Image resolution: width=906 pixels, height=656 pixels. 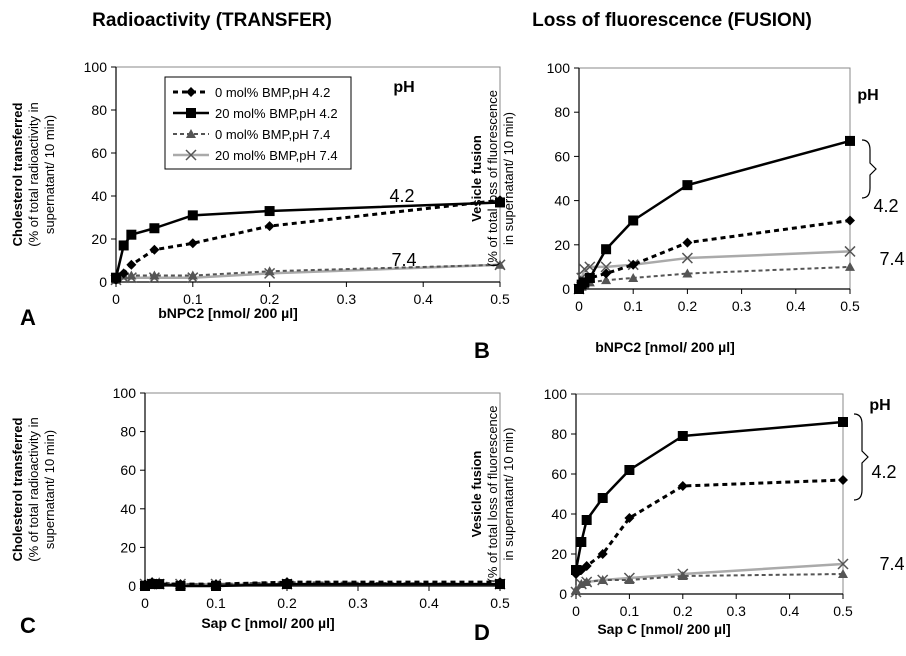 I want to click on x-tick-label: 0.1, so click(x=630, y=611).